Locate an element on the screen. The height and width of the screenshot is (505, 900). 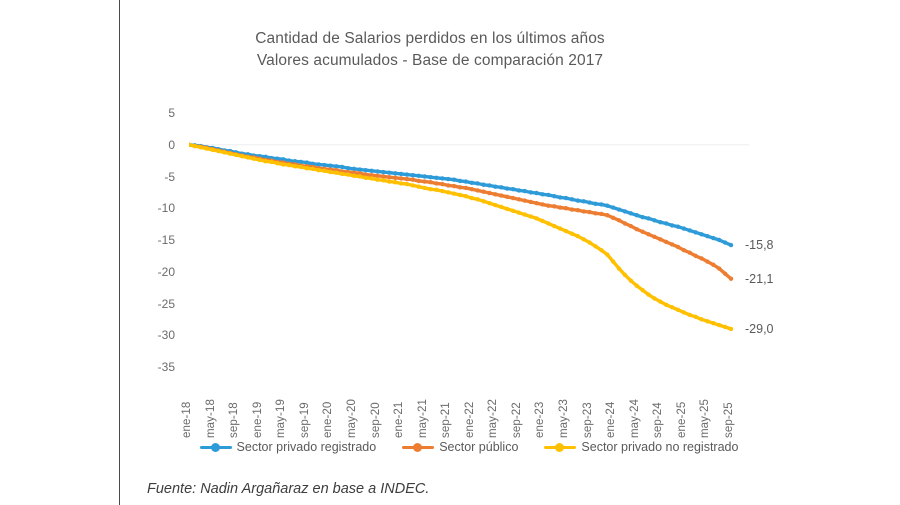
x-tick-label: ene-18 is located at coordinates (187, 419).